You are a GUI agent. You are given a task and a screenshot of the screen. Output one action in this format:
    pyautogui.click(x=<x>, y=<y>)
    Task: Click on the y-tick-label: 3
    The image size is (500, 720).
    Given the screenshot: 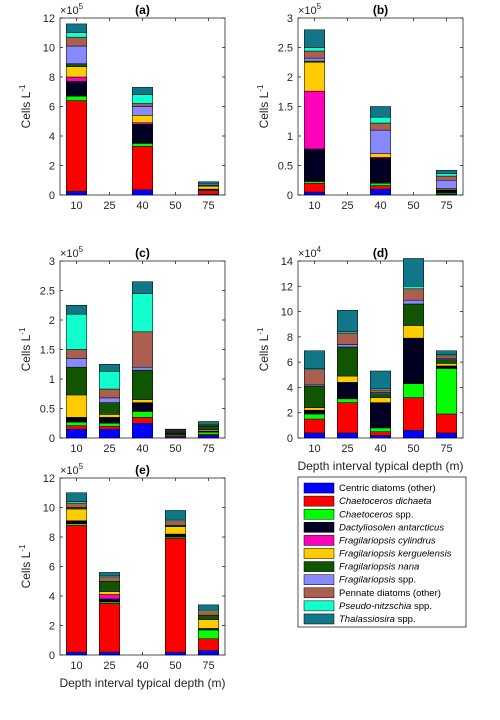 What is the action you would take?
    pyautogui.click(x=290, y=19)
    